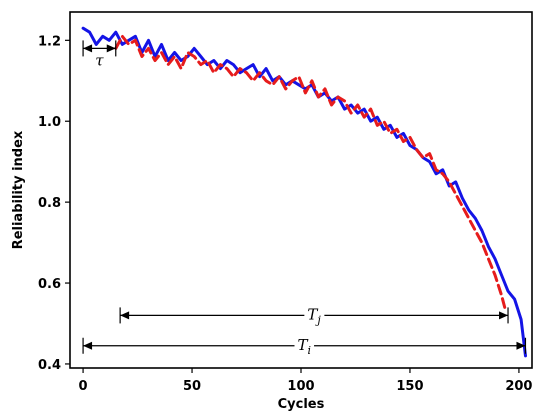 Image resolution: width=550 pixels, height=415 pixels. I want to click on x-tick-label: 50, so click(192, 386).